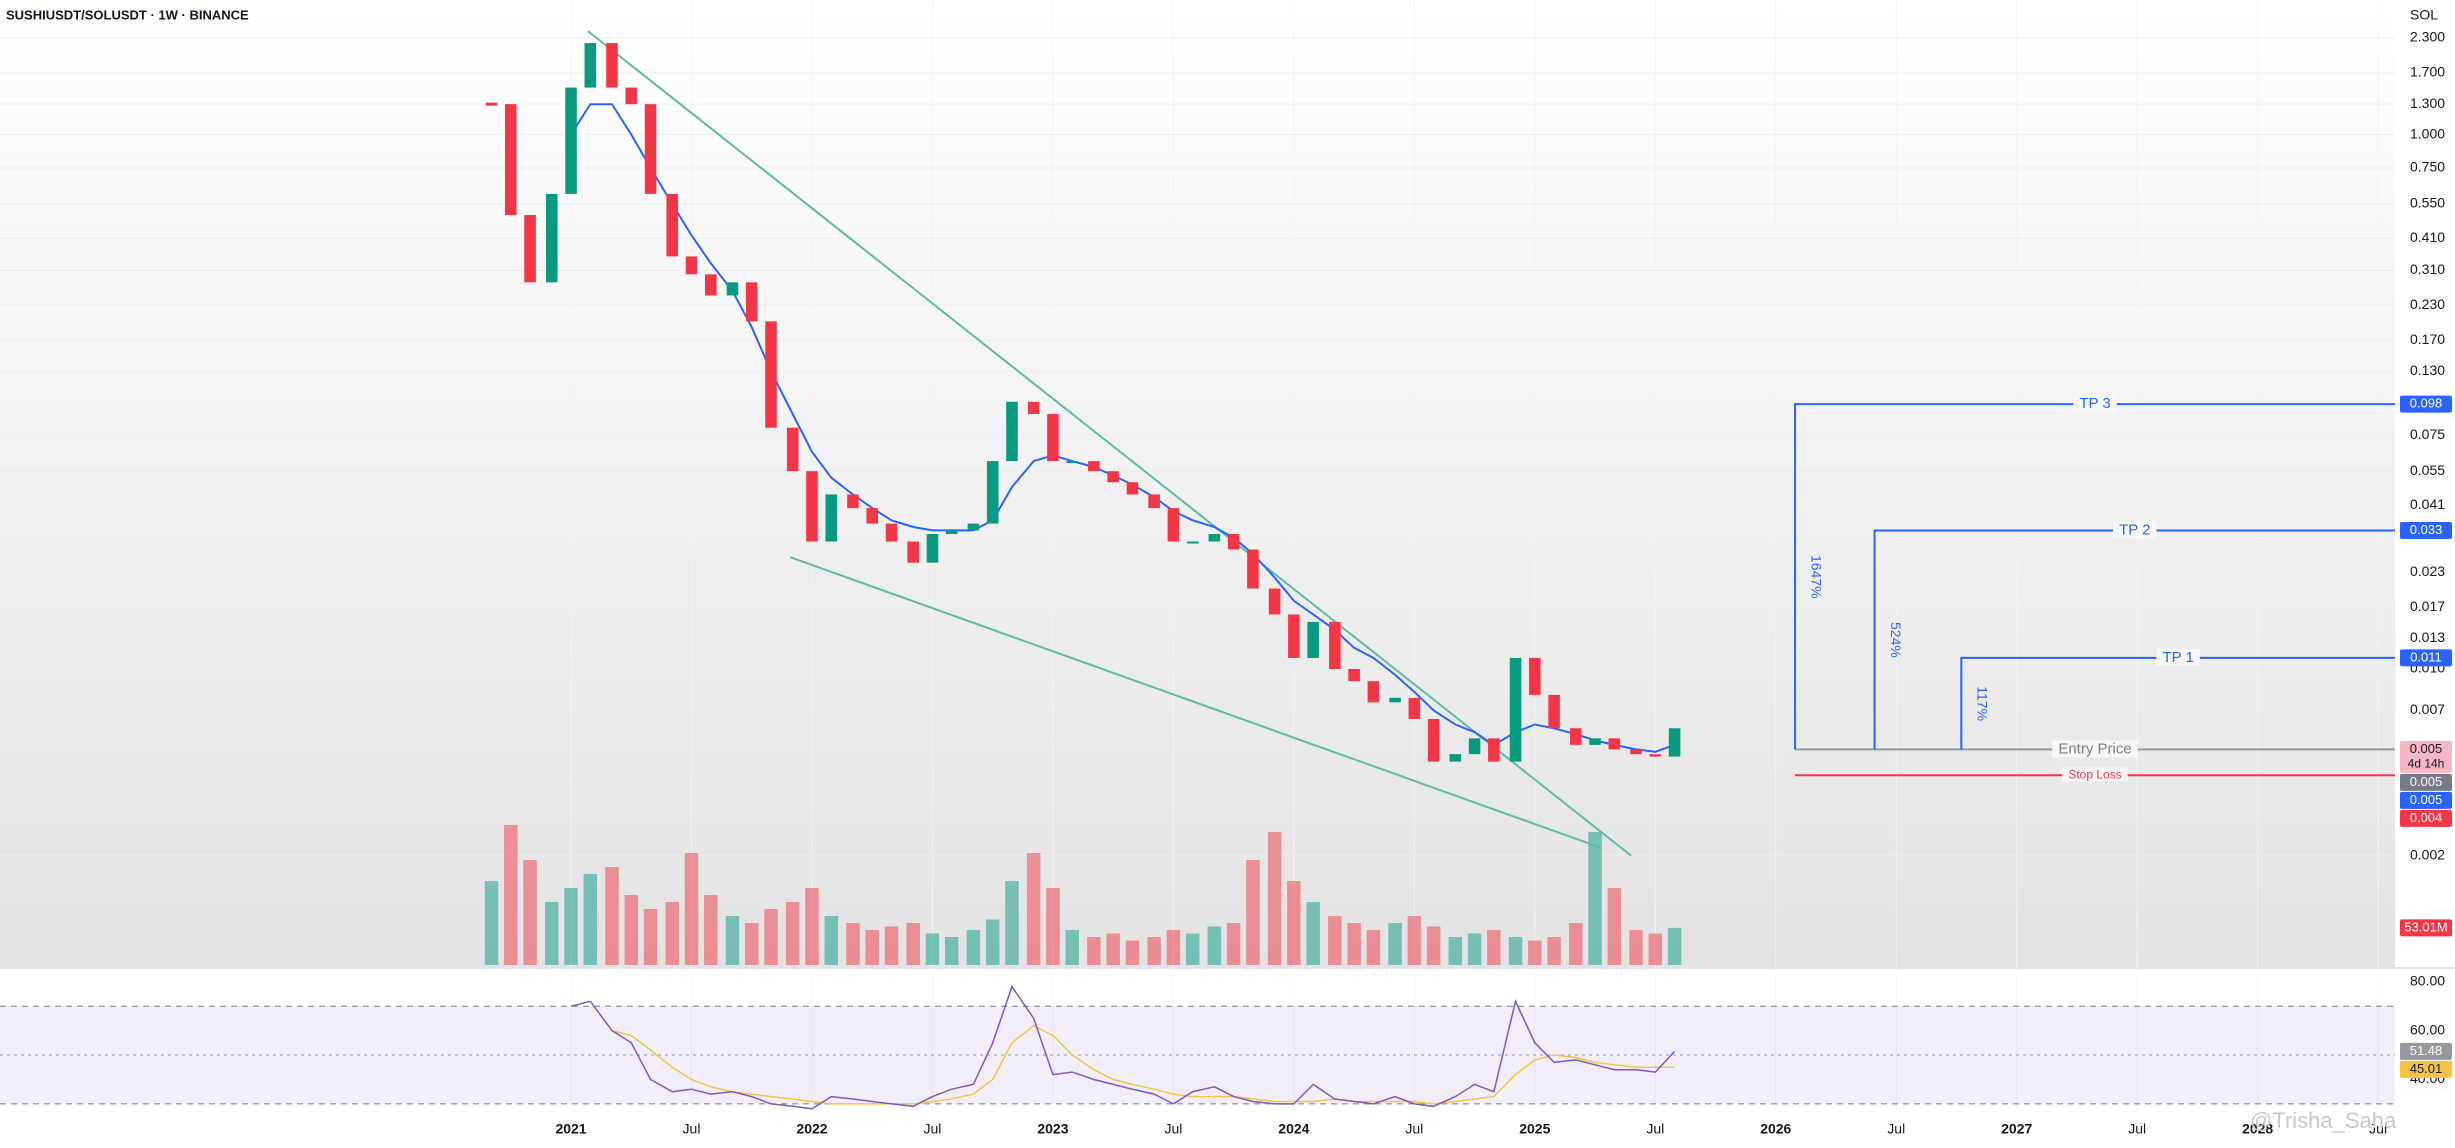  Describe the element at coordinates (2427, 133) in the screenshot. I see `y-tick-label: 1.000` at that location.